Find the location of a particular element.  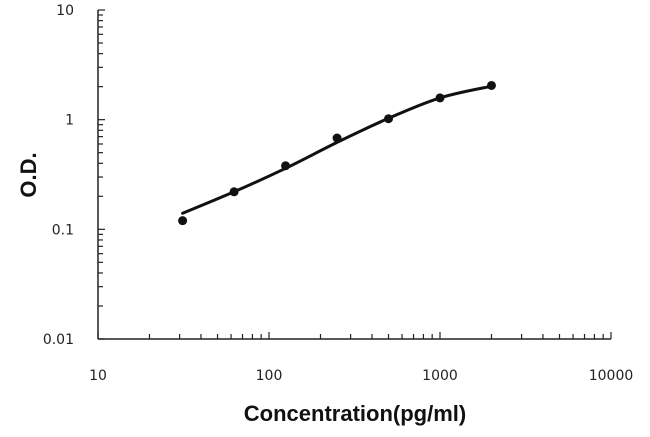

fit-curve is located at coordinates (337, 149).